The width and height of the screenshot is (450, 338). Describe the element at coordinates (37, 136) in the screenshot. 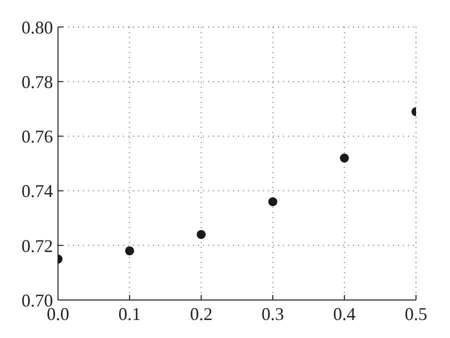

I see `y-tick-label: 0.76` at that location.